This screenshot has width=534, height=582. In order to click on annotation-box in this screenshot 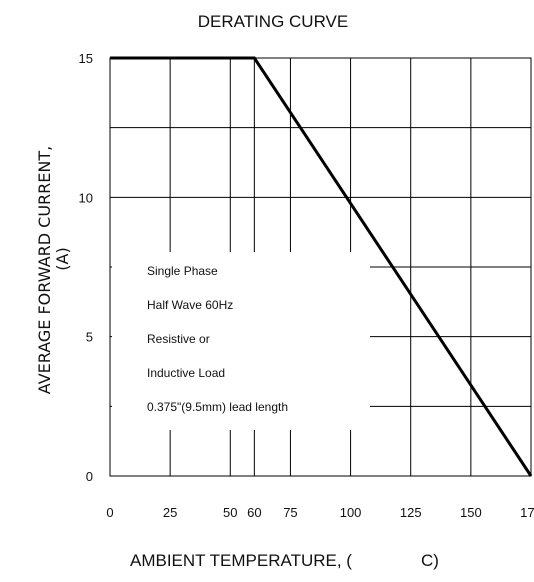, I will do `click(241, 341)`.